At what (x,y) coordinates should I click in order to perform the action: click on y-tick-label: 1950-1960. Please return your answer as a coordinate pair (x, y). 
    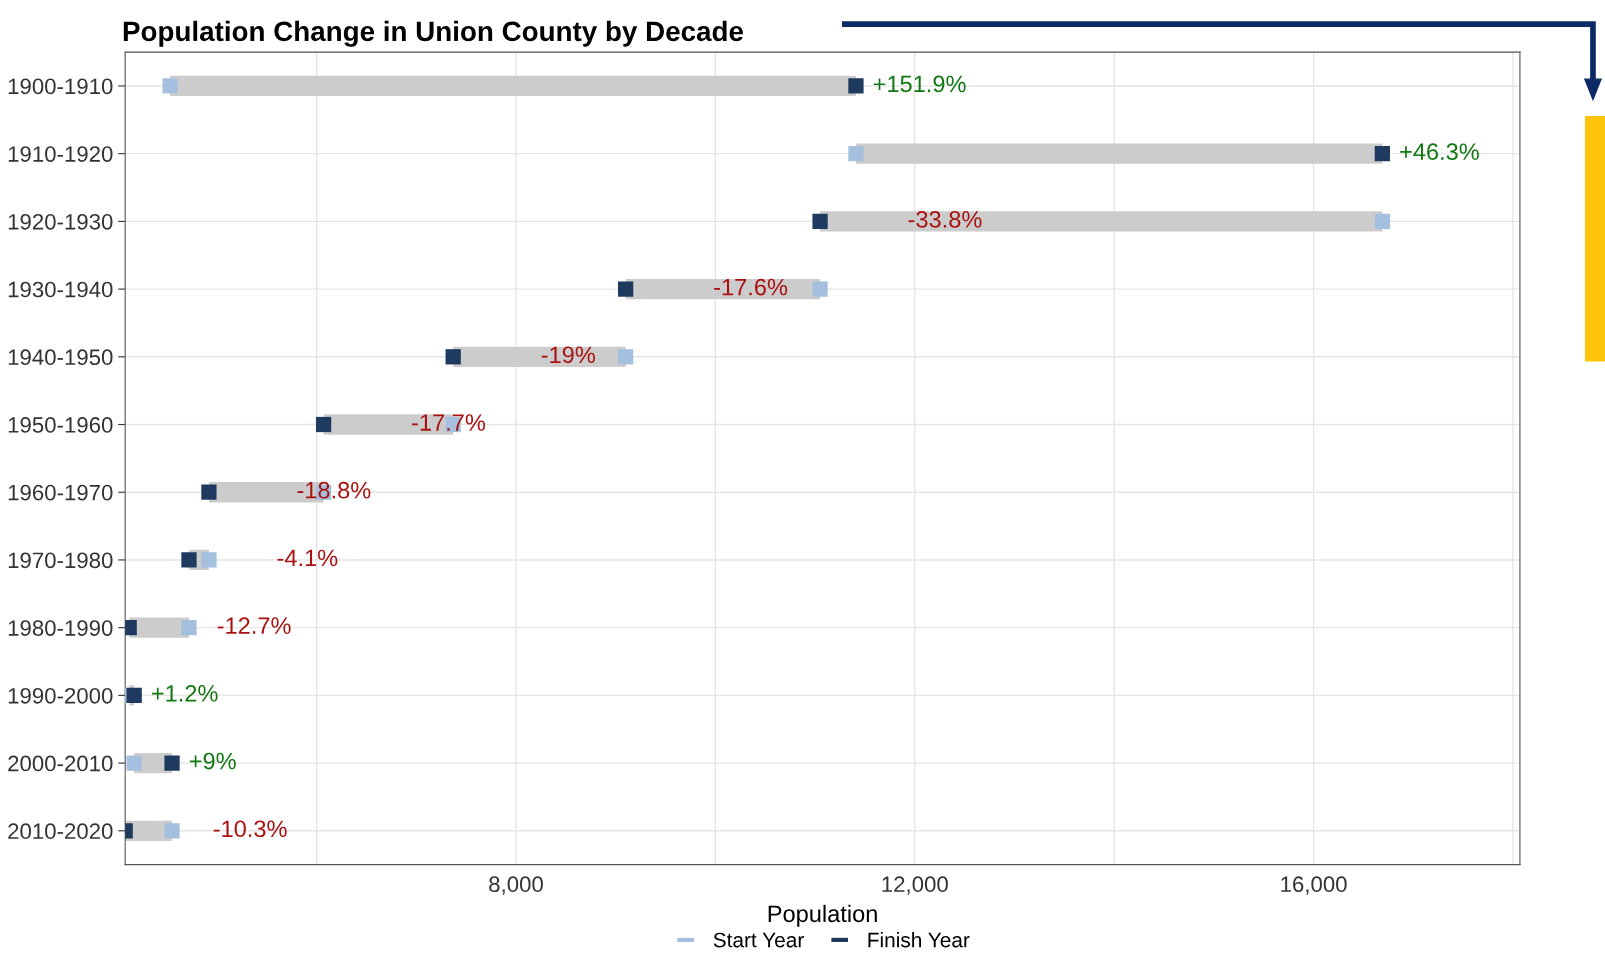
    Looking at the image, I should click on (60, 425).